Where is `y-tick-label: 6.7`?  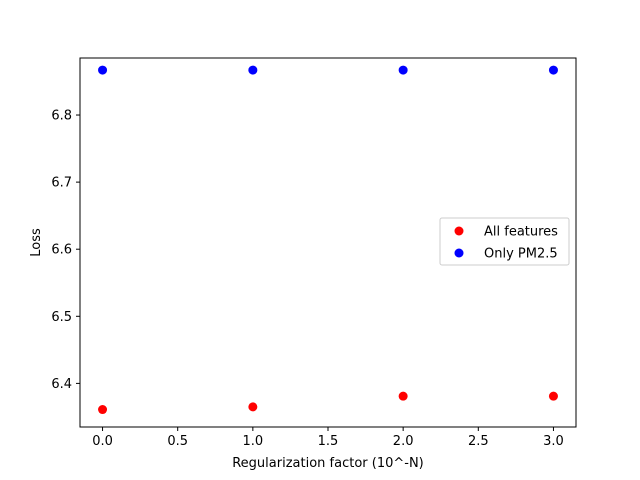 y-tick-label: 6.7 is located at coordinates (61, 183).